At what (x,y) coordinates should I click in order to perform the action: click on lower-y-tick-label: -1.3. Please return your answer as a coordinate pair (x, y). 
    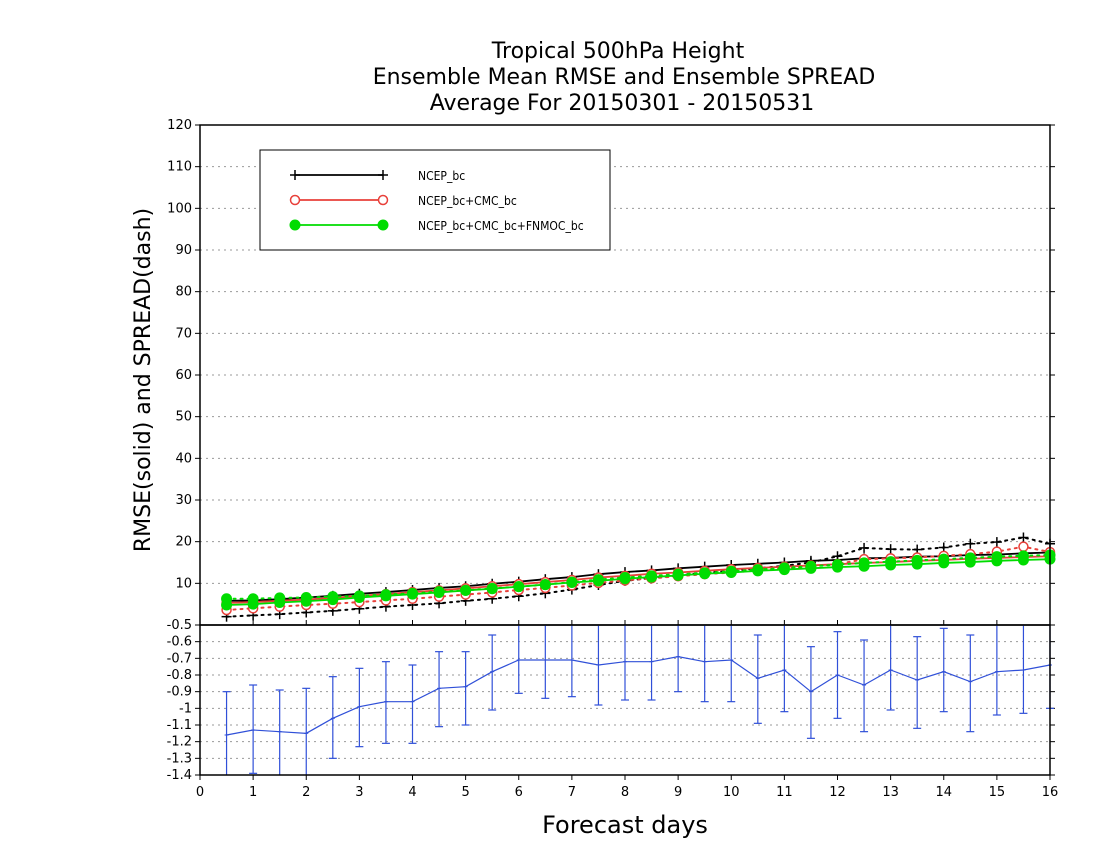
    Looking at the image, I should click on (179, 758).